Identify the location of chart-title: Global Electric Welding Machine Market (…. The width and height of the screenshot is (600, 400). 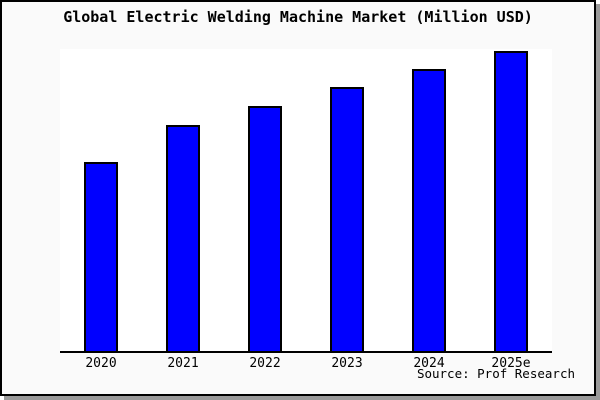
(298, 17).